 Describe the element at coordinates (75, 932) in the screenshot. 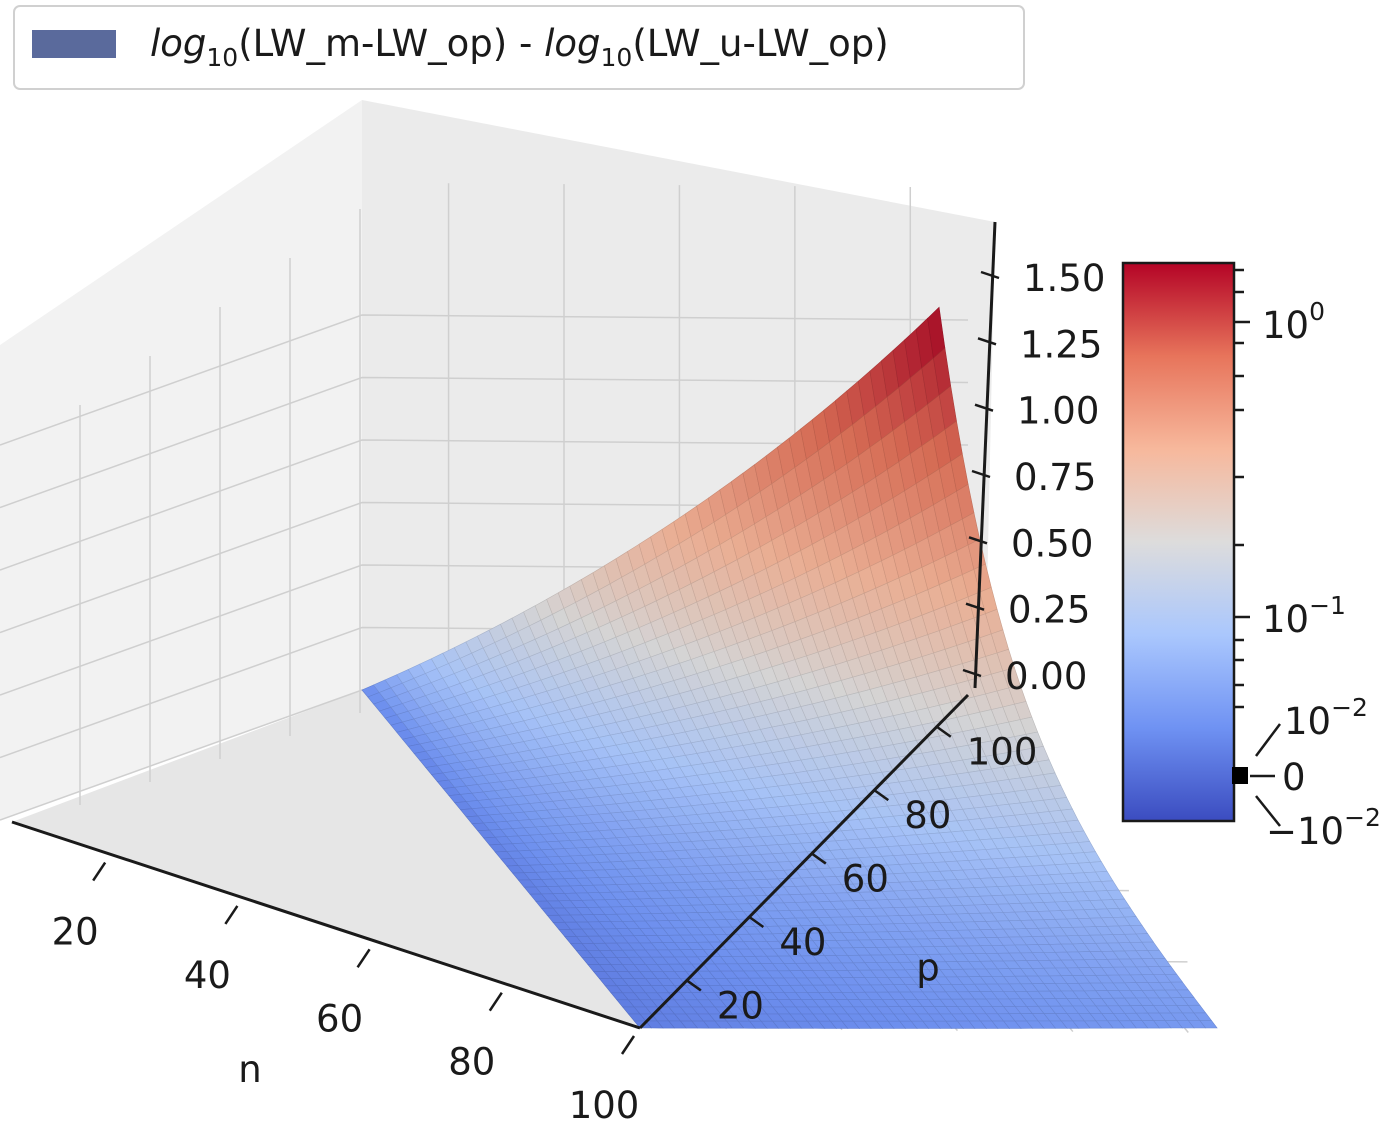

I see `x-tick-label: 20` at that location.